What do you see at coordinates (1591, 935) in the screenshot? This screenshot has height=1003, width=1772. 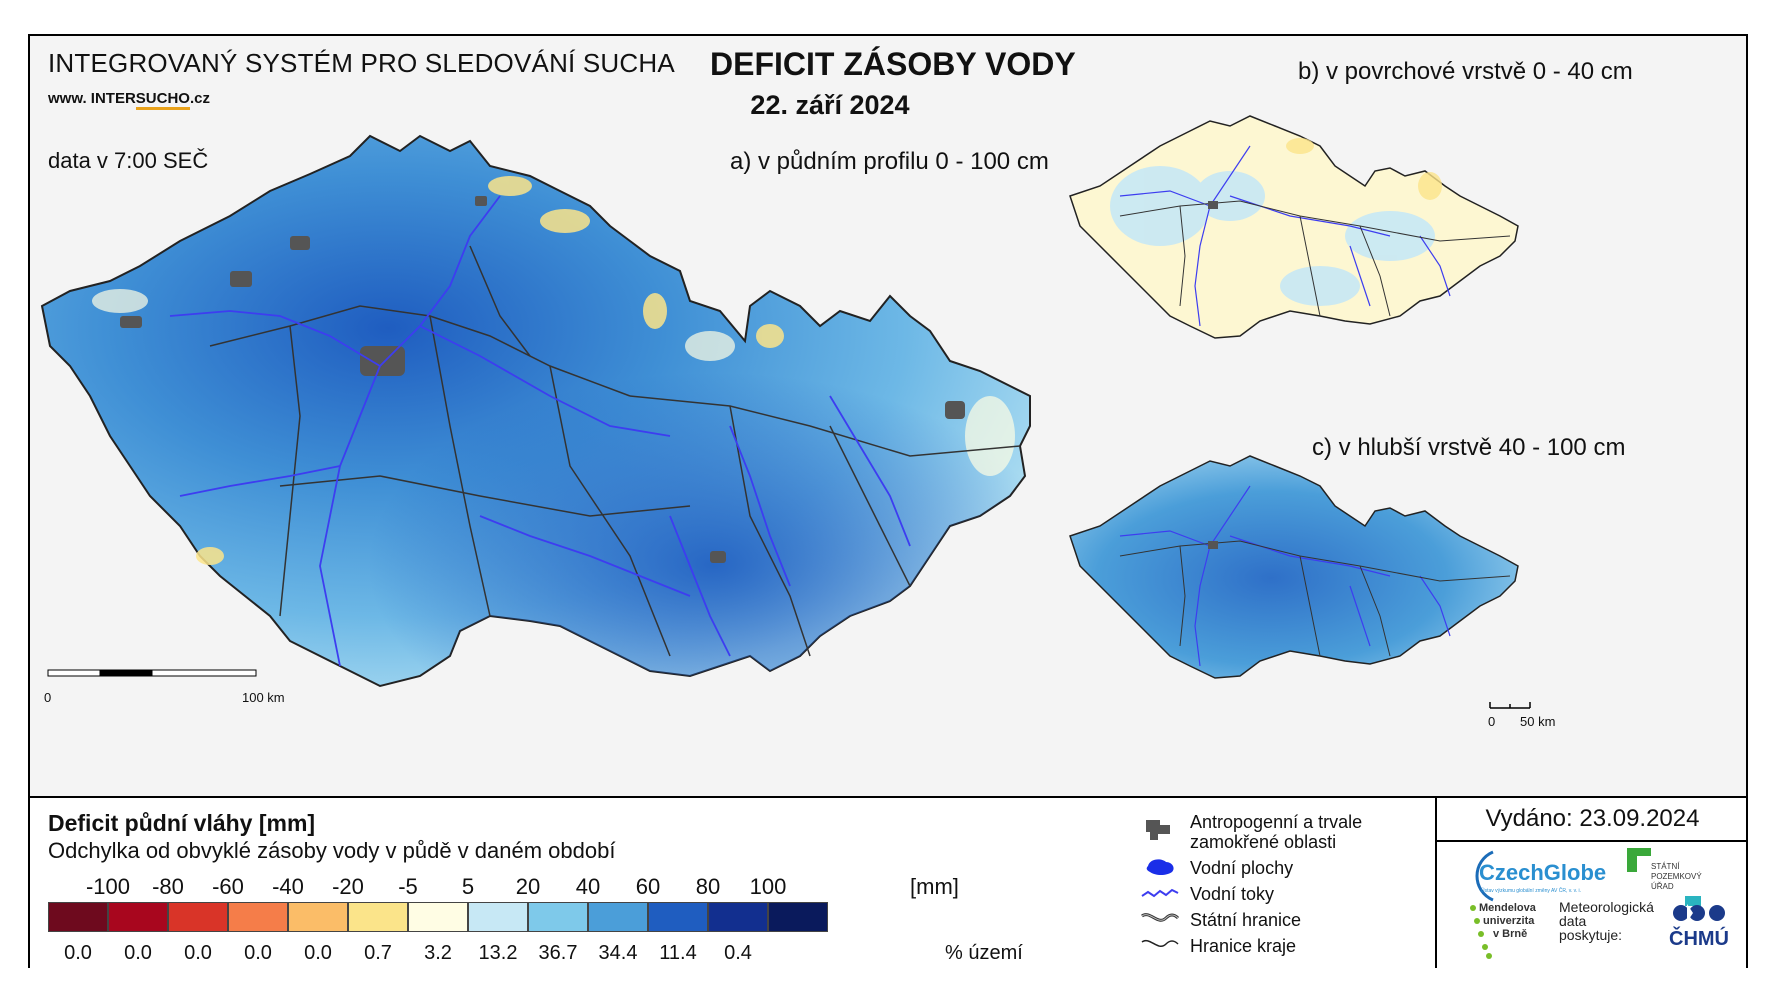 I see `meteo-line3: poskytuje:` at bounding box center [1591, 935].